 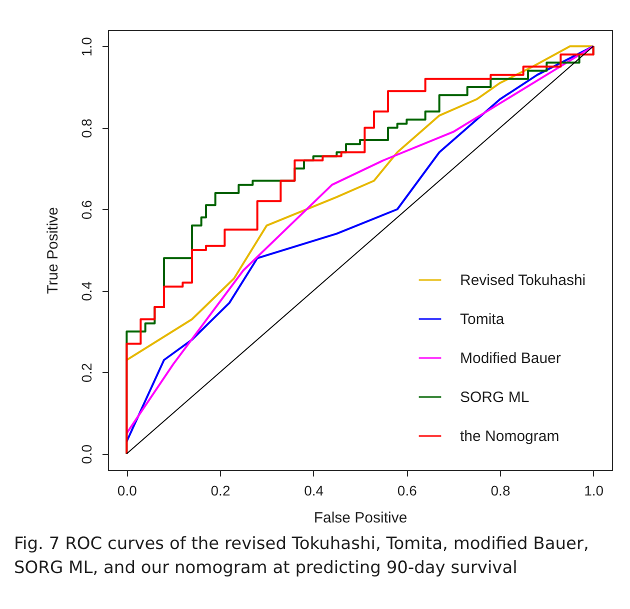 What do you see at coordinates (86, 210) in the screenshot?
I see `y-tick-label: 0.6` at bounding box center [86, 210].